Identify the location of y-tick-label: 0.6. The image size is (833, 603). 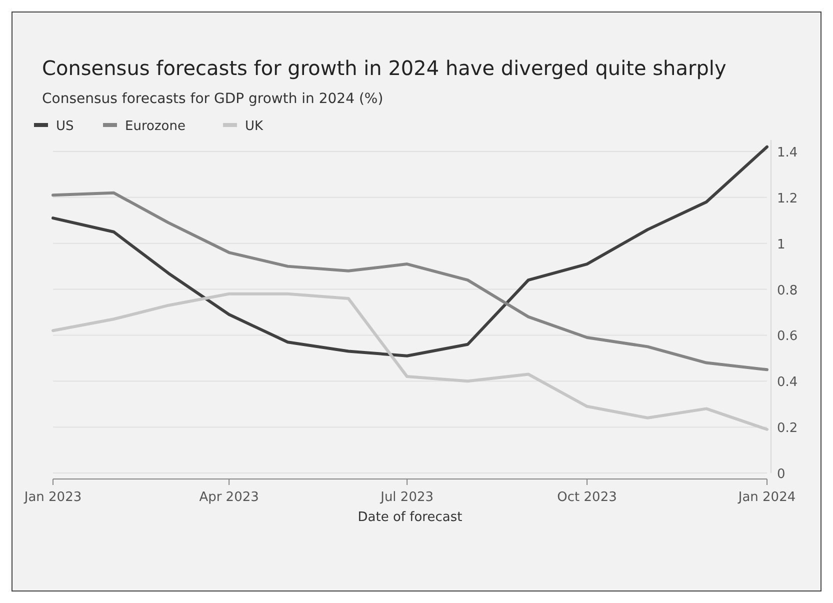
(787, 336).